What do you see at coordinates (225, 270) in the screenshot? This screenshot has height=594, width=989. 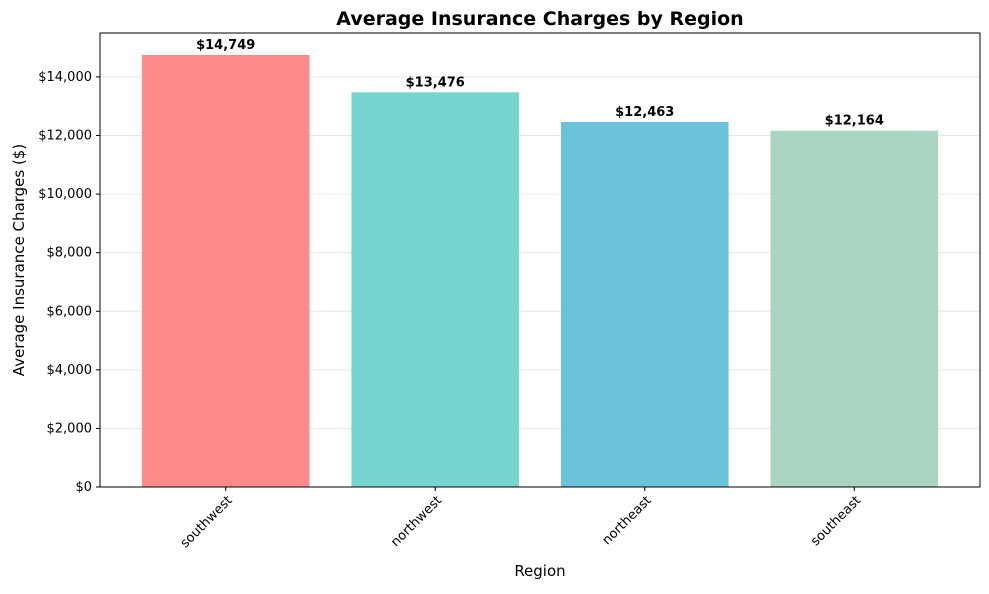 I see `bar-southwest` at bounding box center [225, 270].